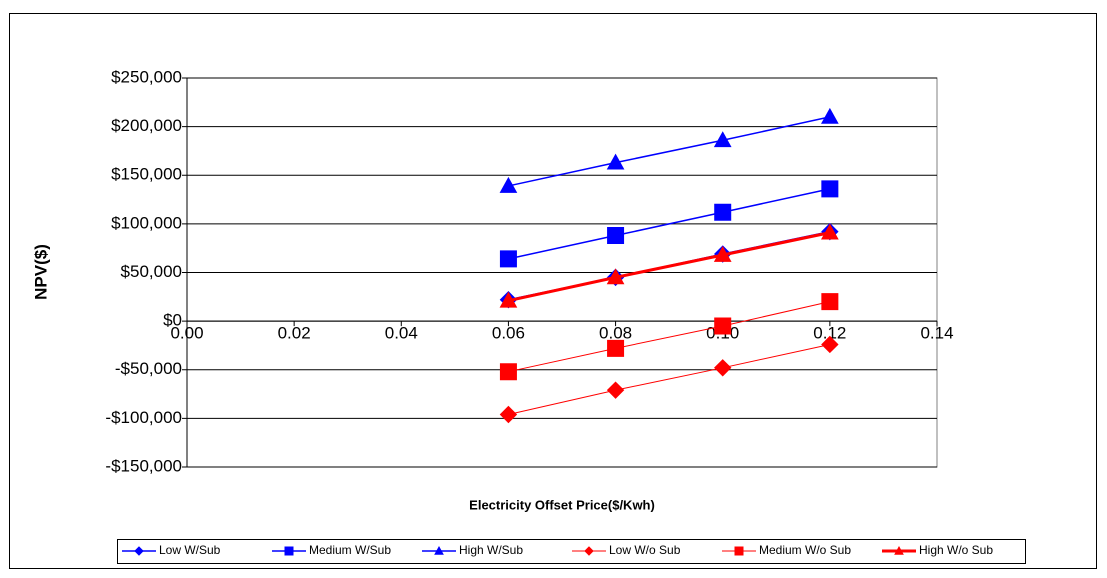  What do you see at coordinates (186, 333) in the screenshot?
I see `x-tick-label: 0.00` at bounding box center [186, 333].